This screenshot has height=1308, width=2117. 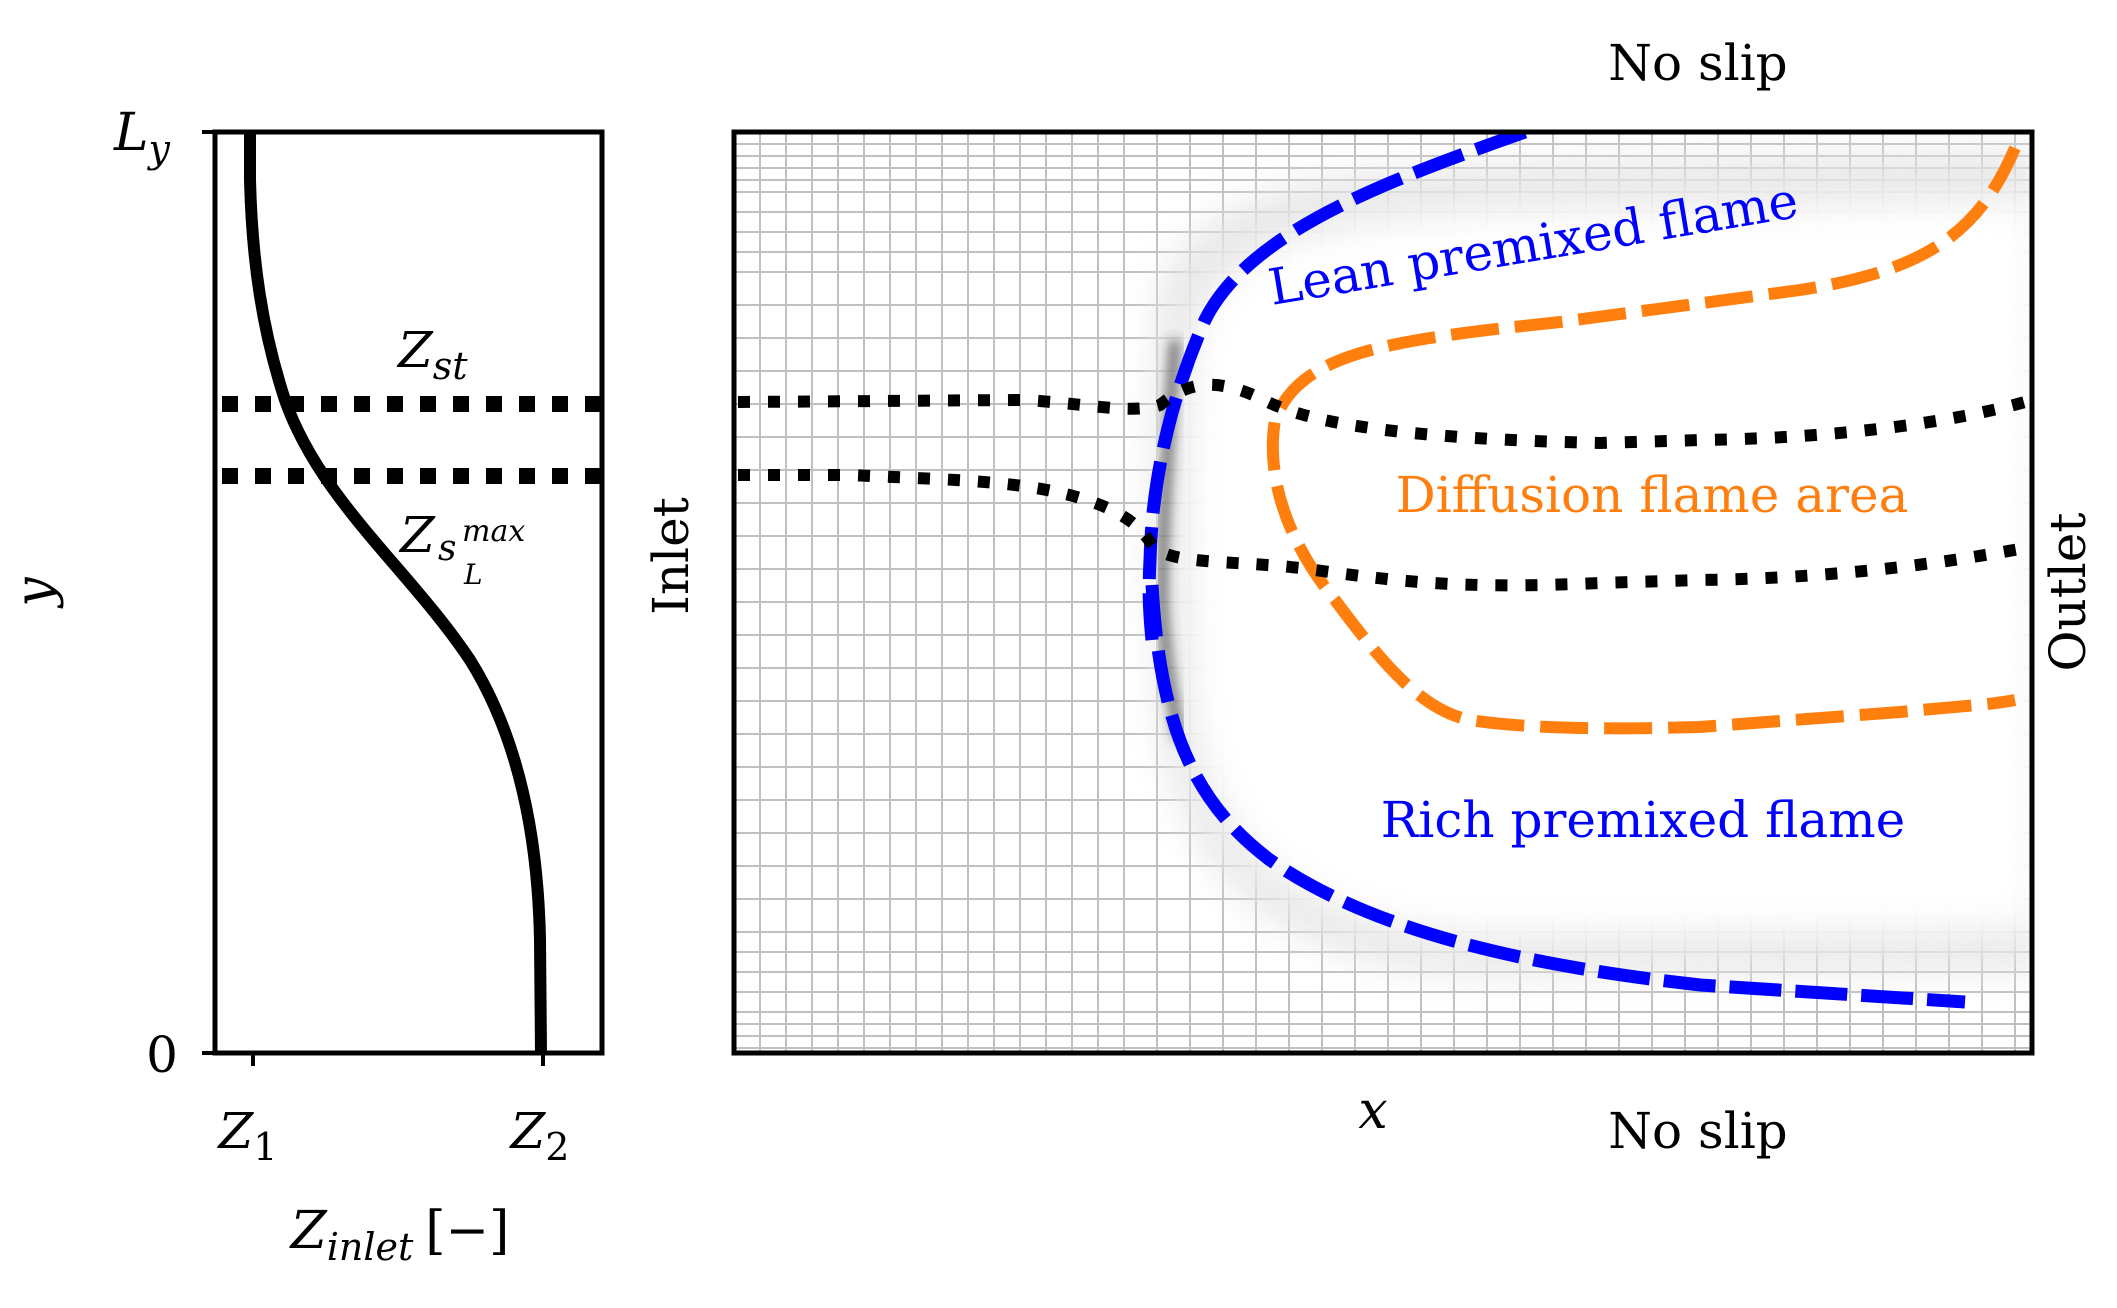 I want to click on zst-label: Zst, so click(x=432, y=354).